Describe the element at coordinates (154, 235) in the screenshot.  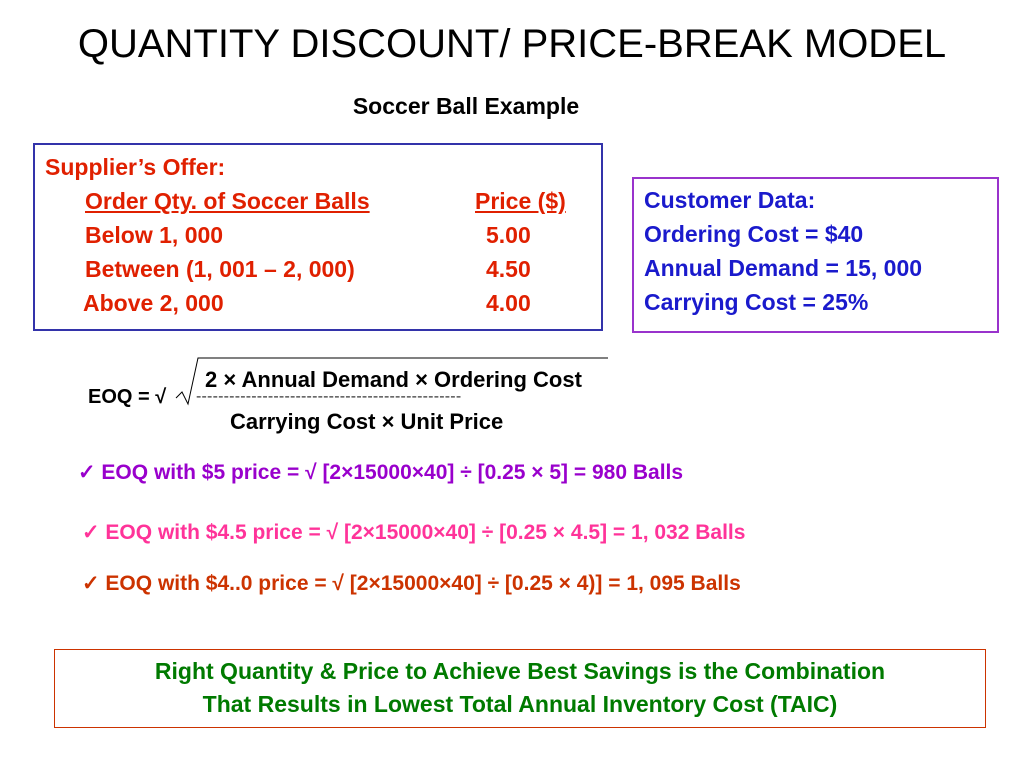
I see `tier-qty: Below 1, 000` at that location.